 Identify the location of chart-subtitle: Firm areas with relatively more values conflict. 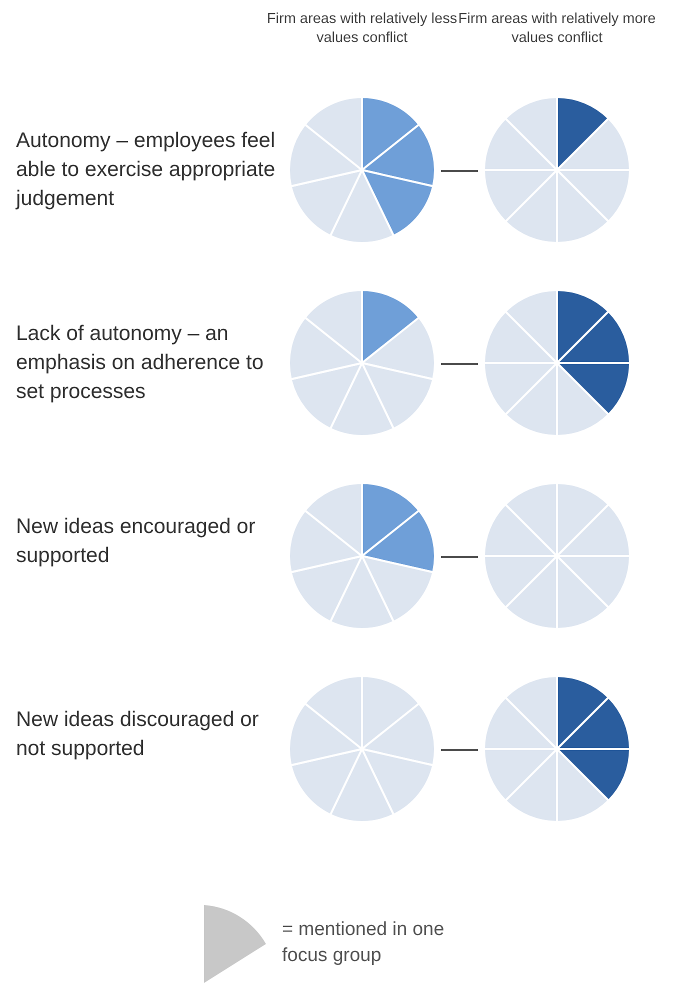
(557, 28).